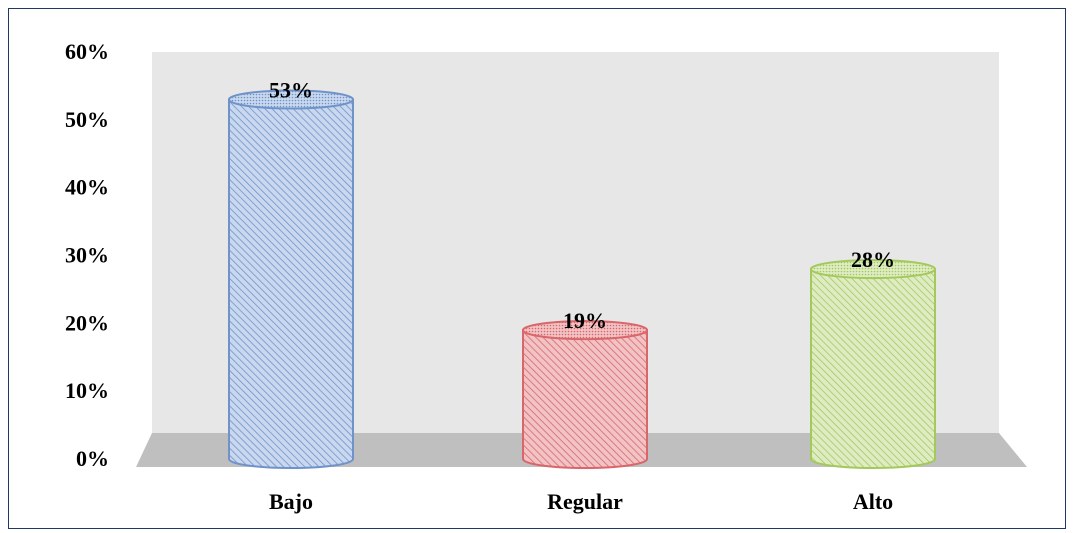 The height and width of the screenshot is (533, 1076). I want to click on y-tick-label: 0%, so click(92, 458).